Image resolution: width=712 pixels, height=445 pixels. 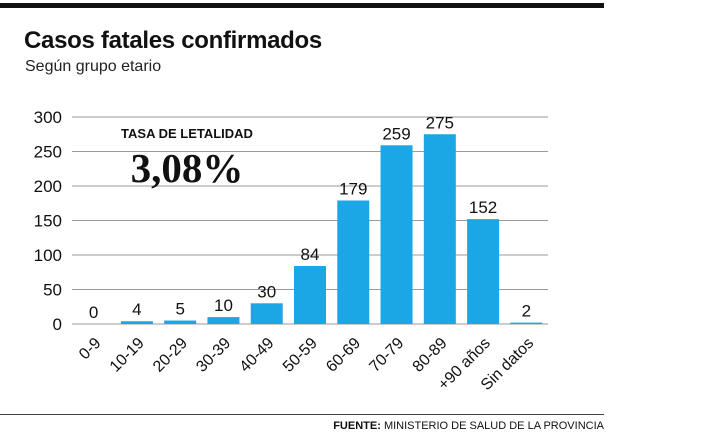 I want to click on value-label-6: 179, so click(x=353, y=188).